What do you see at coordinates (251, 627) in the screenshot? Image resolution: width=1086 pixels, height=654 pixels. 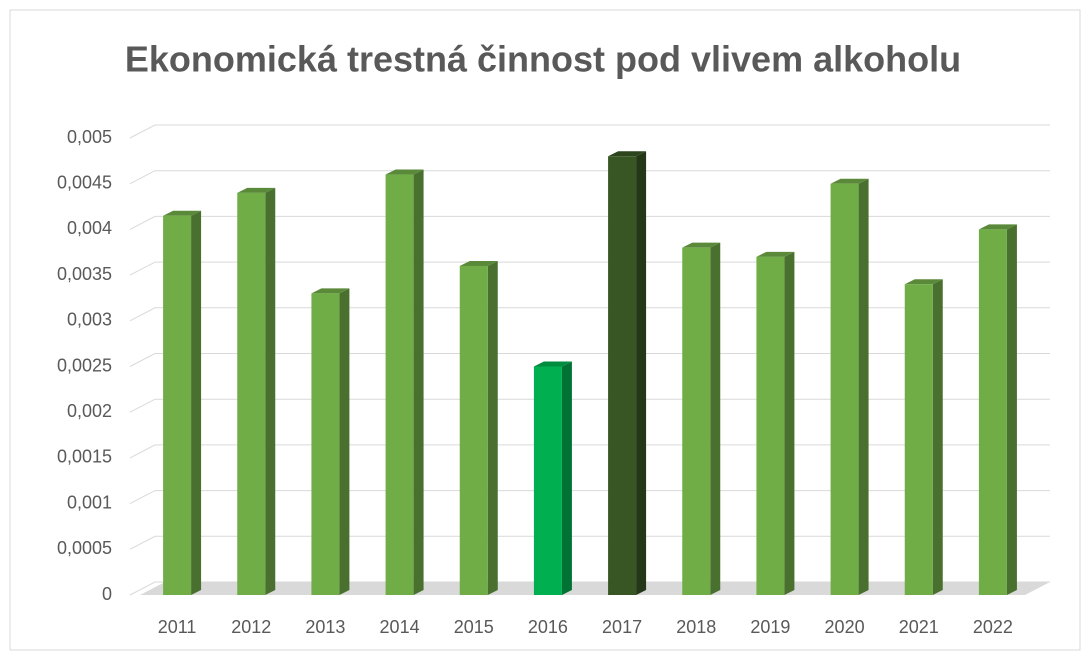 I see `x-tick-label: 2012` at bounding box center [251, 627].